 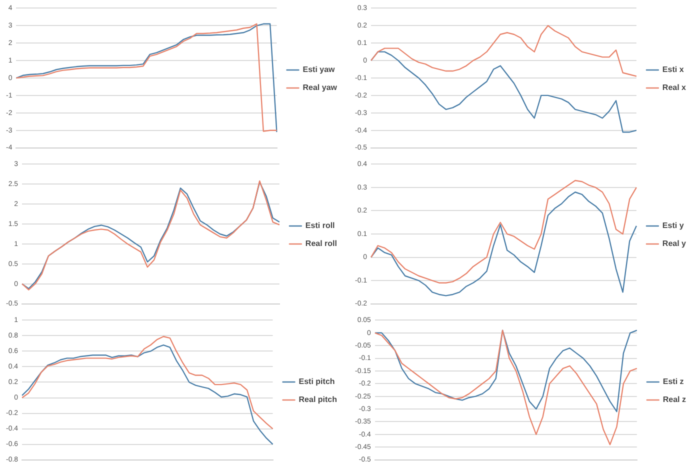 I want to click on legend-label: Esti y, so click(x=673, y=225).